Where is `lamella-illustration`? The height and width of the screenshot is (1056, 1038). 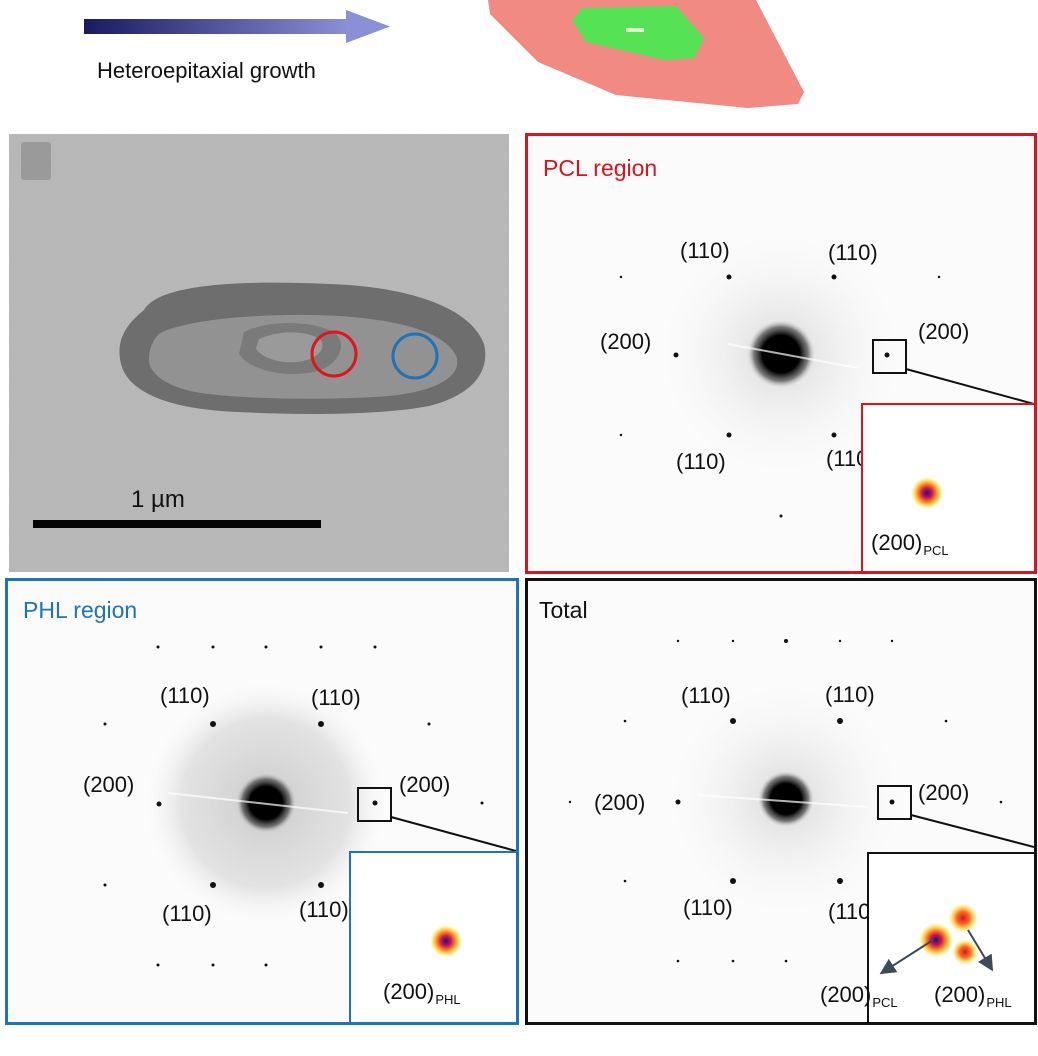
lamella-illustration is located at coordinates (647, 56).